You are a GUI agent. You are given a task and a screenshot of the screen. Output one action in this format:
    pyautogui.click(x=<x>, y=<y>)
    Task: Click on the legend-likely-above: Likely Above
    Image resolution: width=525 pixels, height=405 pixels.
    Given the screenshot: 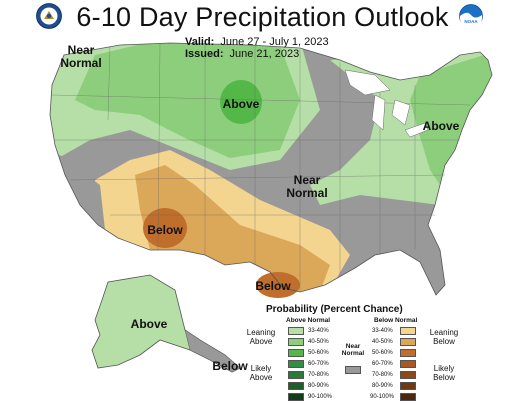 What is the action you would take?
    pyautogui.click(x=261, y=373)
    